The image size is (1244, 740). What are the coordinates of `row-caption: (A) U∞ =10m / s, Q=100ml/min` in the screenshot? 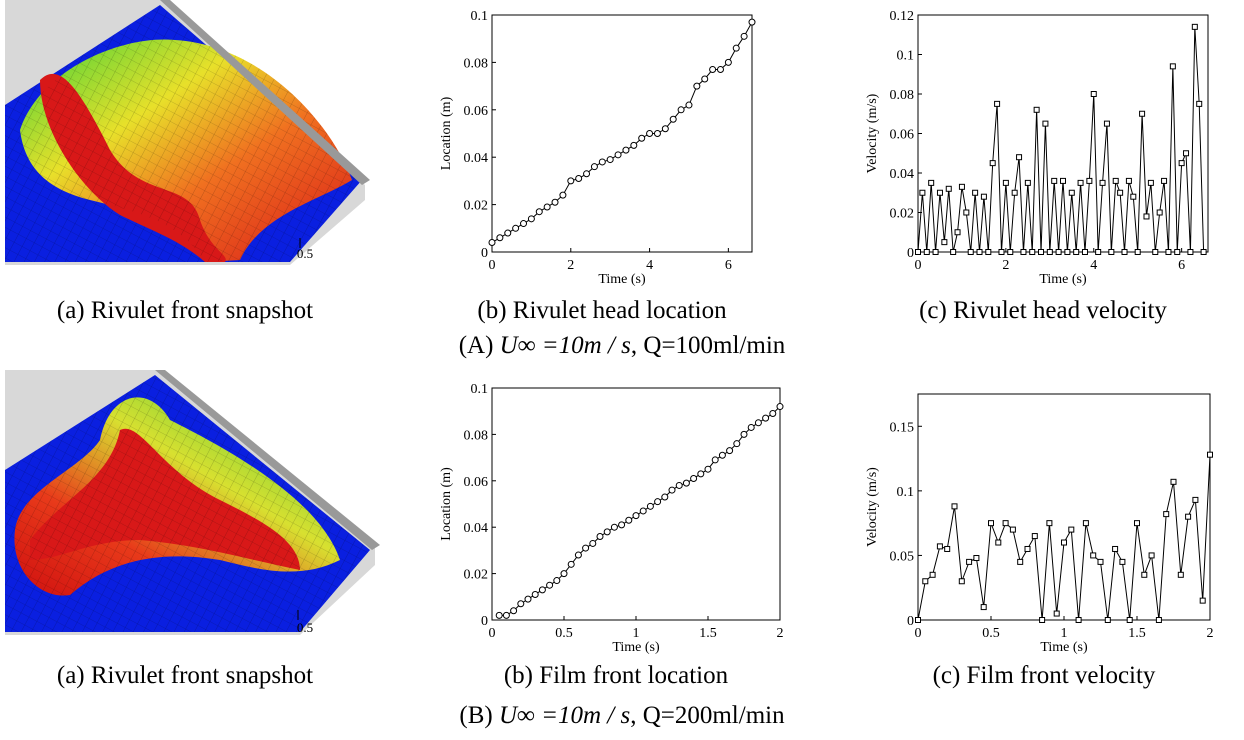 It's located at (622, 346).